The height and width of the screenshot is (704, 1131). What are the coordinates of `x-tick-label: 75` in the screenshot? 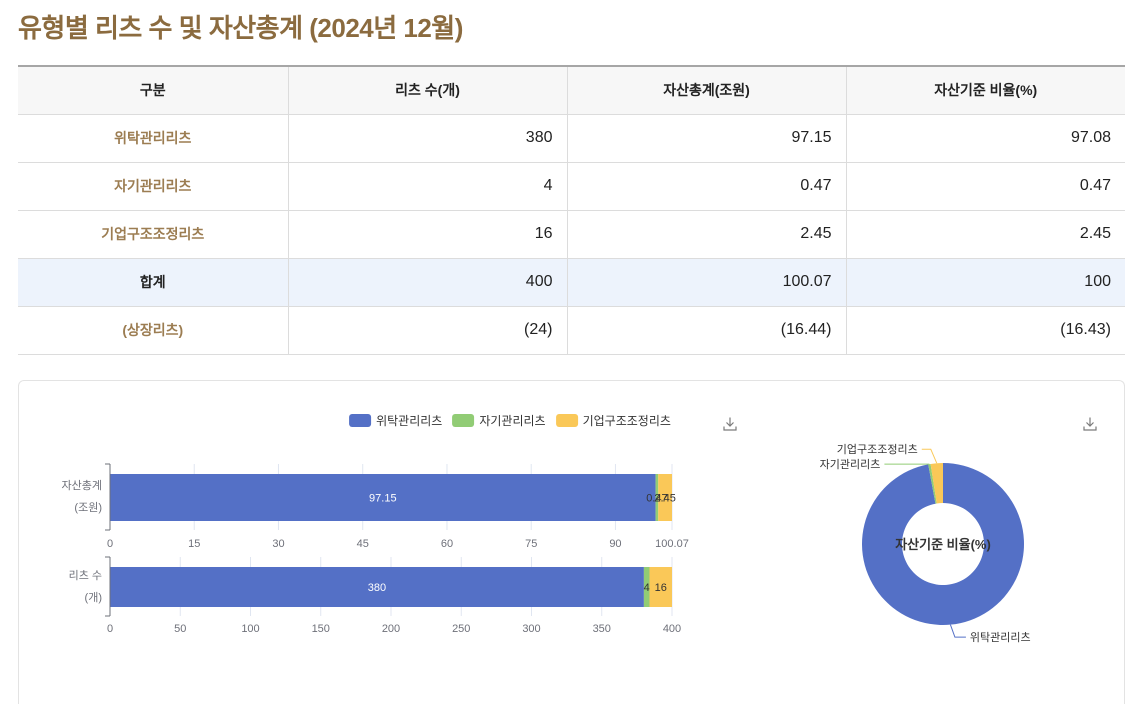 It's located at (531, 544).